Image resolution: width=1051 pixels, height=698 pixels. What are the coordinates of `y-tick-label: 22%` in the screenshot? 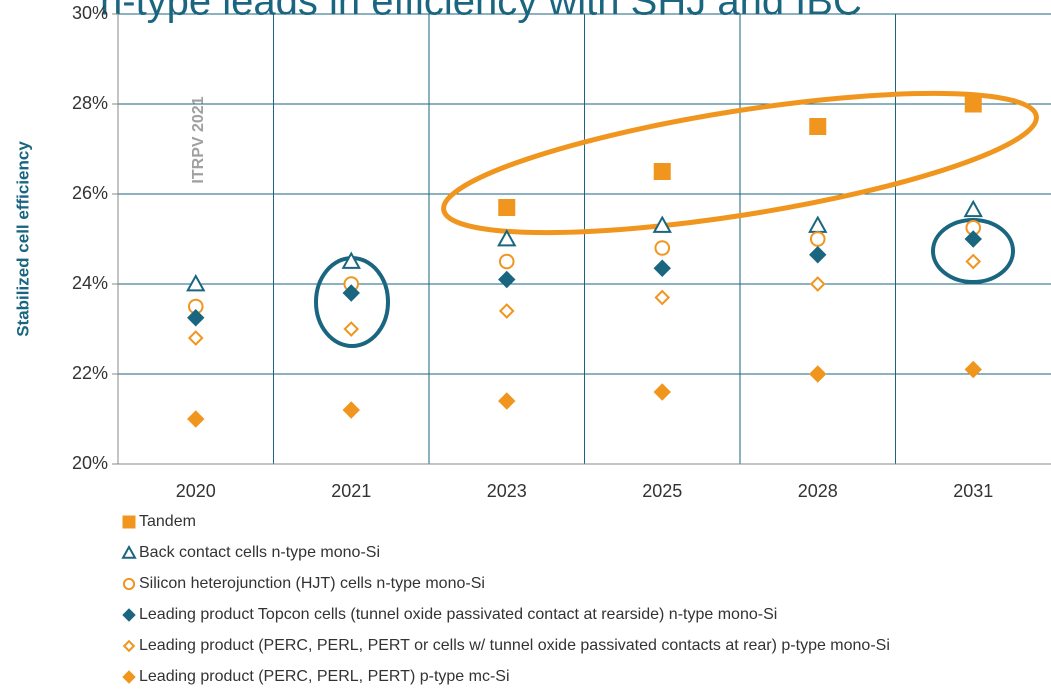 It's located at (90, 373).